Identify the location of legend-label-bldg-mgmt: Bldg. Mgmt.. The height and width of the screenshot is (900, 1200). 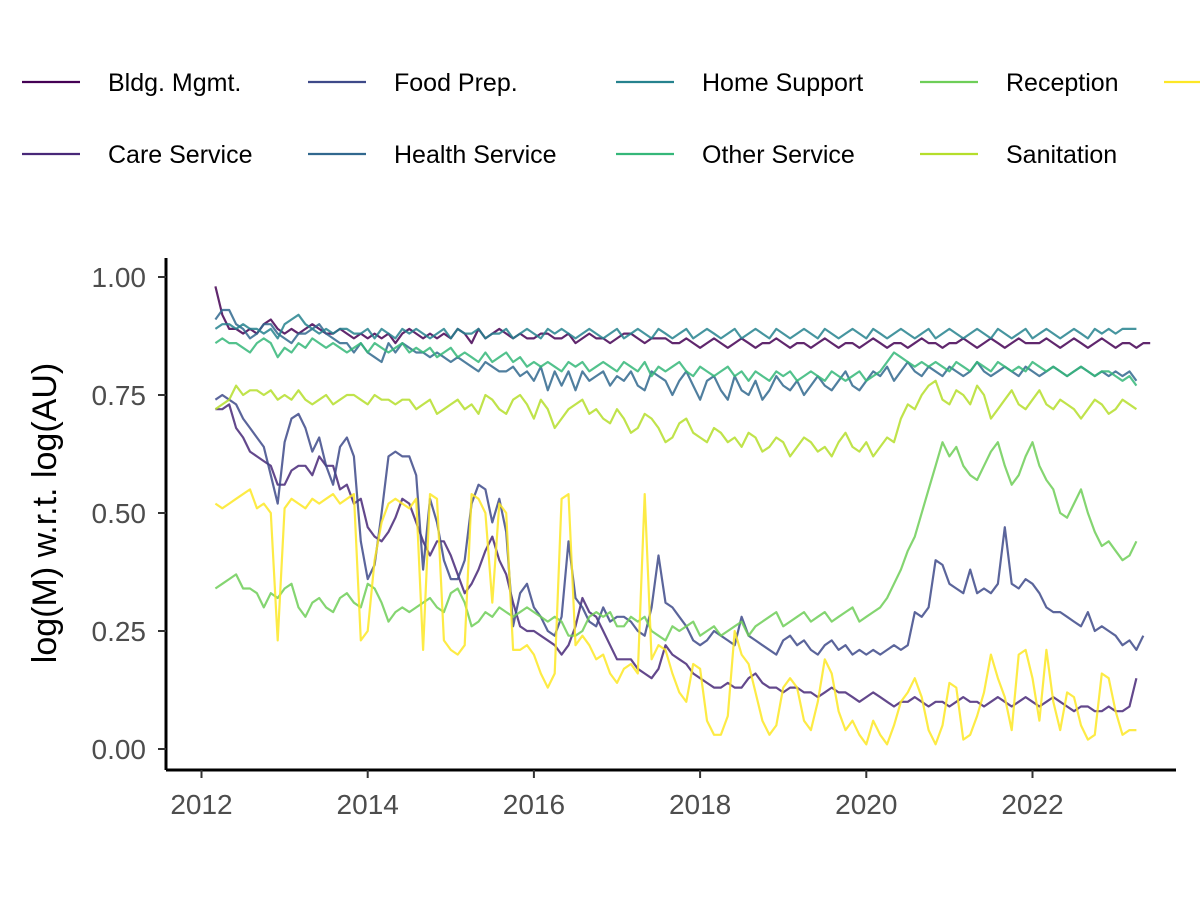
(174, 83).